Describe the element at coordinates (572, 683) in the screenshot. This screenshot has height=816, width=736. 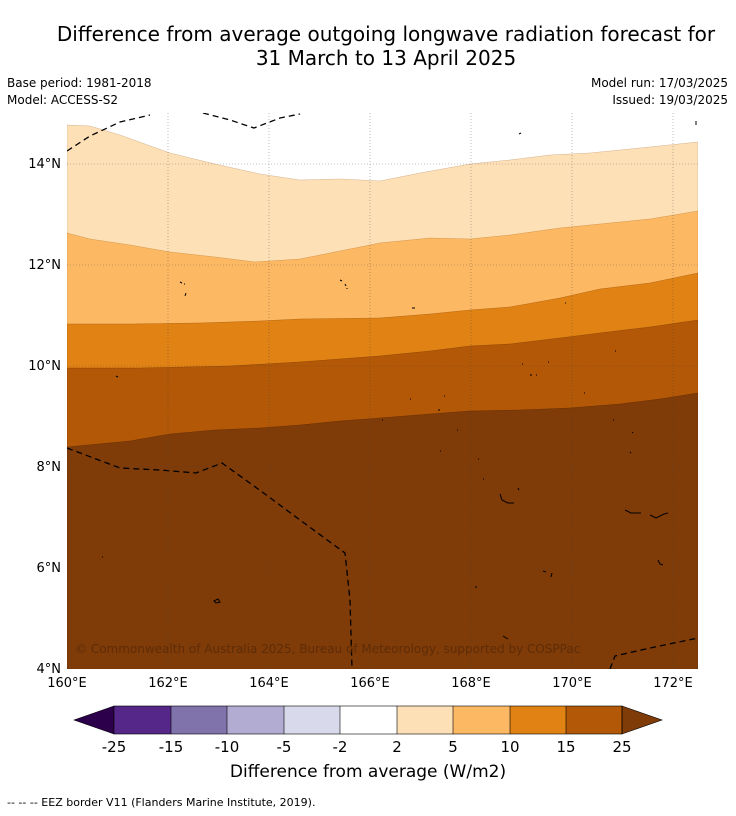
I see `x-tick-170: 170°E` at that location.